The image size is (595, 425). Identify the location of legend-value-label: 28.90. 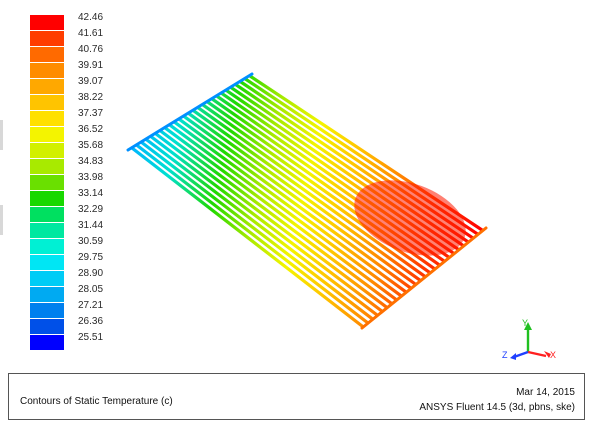
(91, 273).